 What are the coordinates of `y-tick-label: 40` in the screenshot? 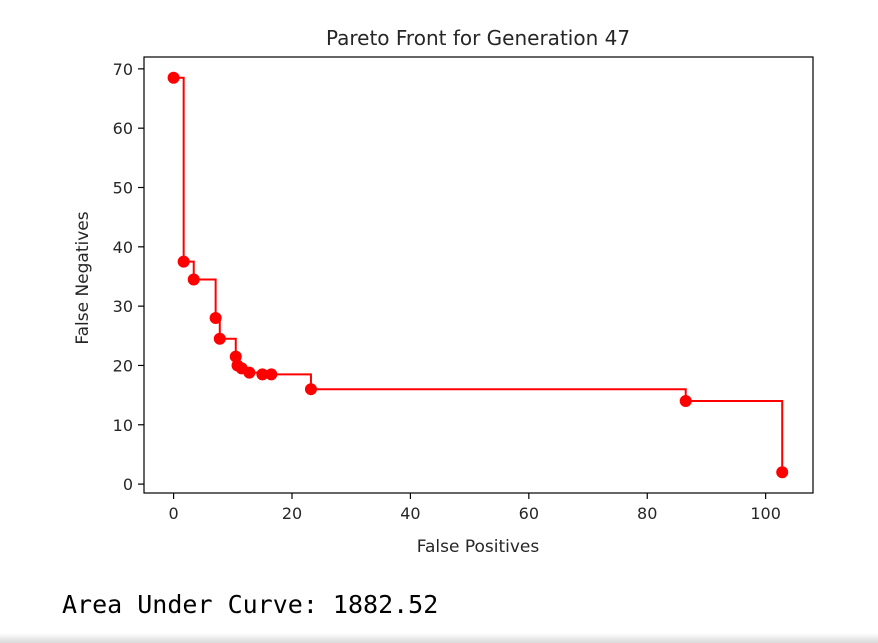 It's located at (123, 247).